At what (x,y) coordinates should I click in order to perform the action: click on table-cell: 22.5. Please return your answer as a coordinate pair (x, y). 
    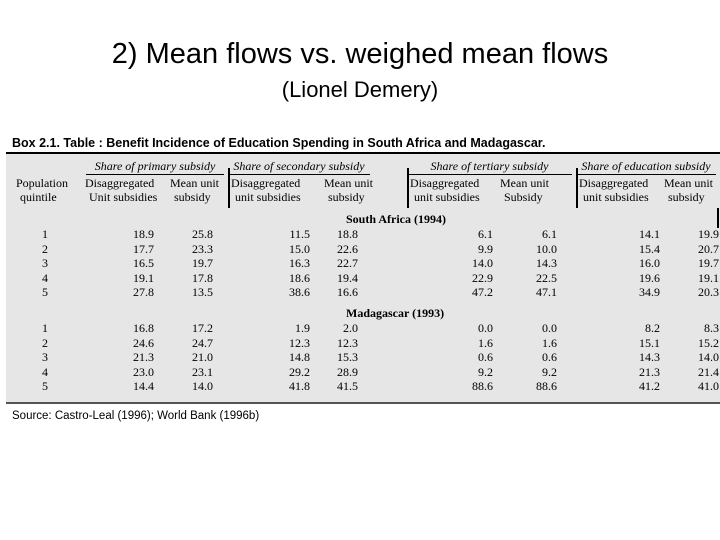
    Looking at the image, I should click on (546, 277).